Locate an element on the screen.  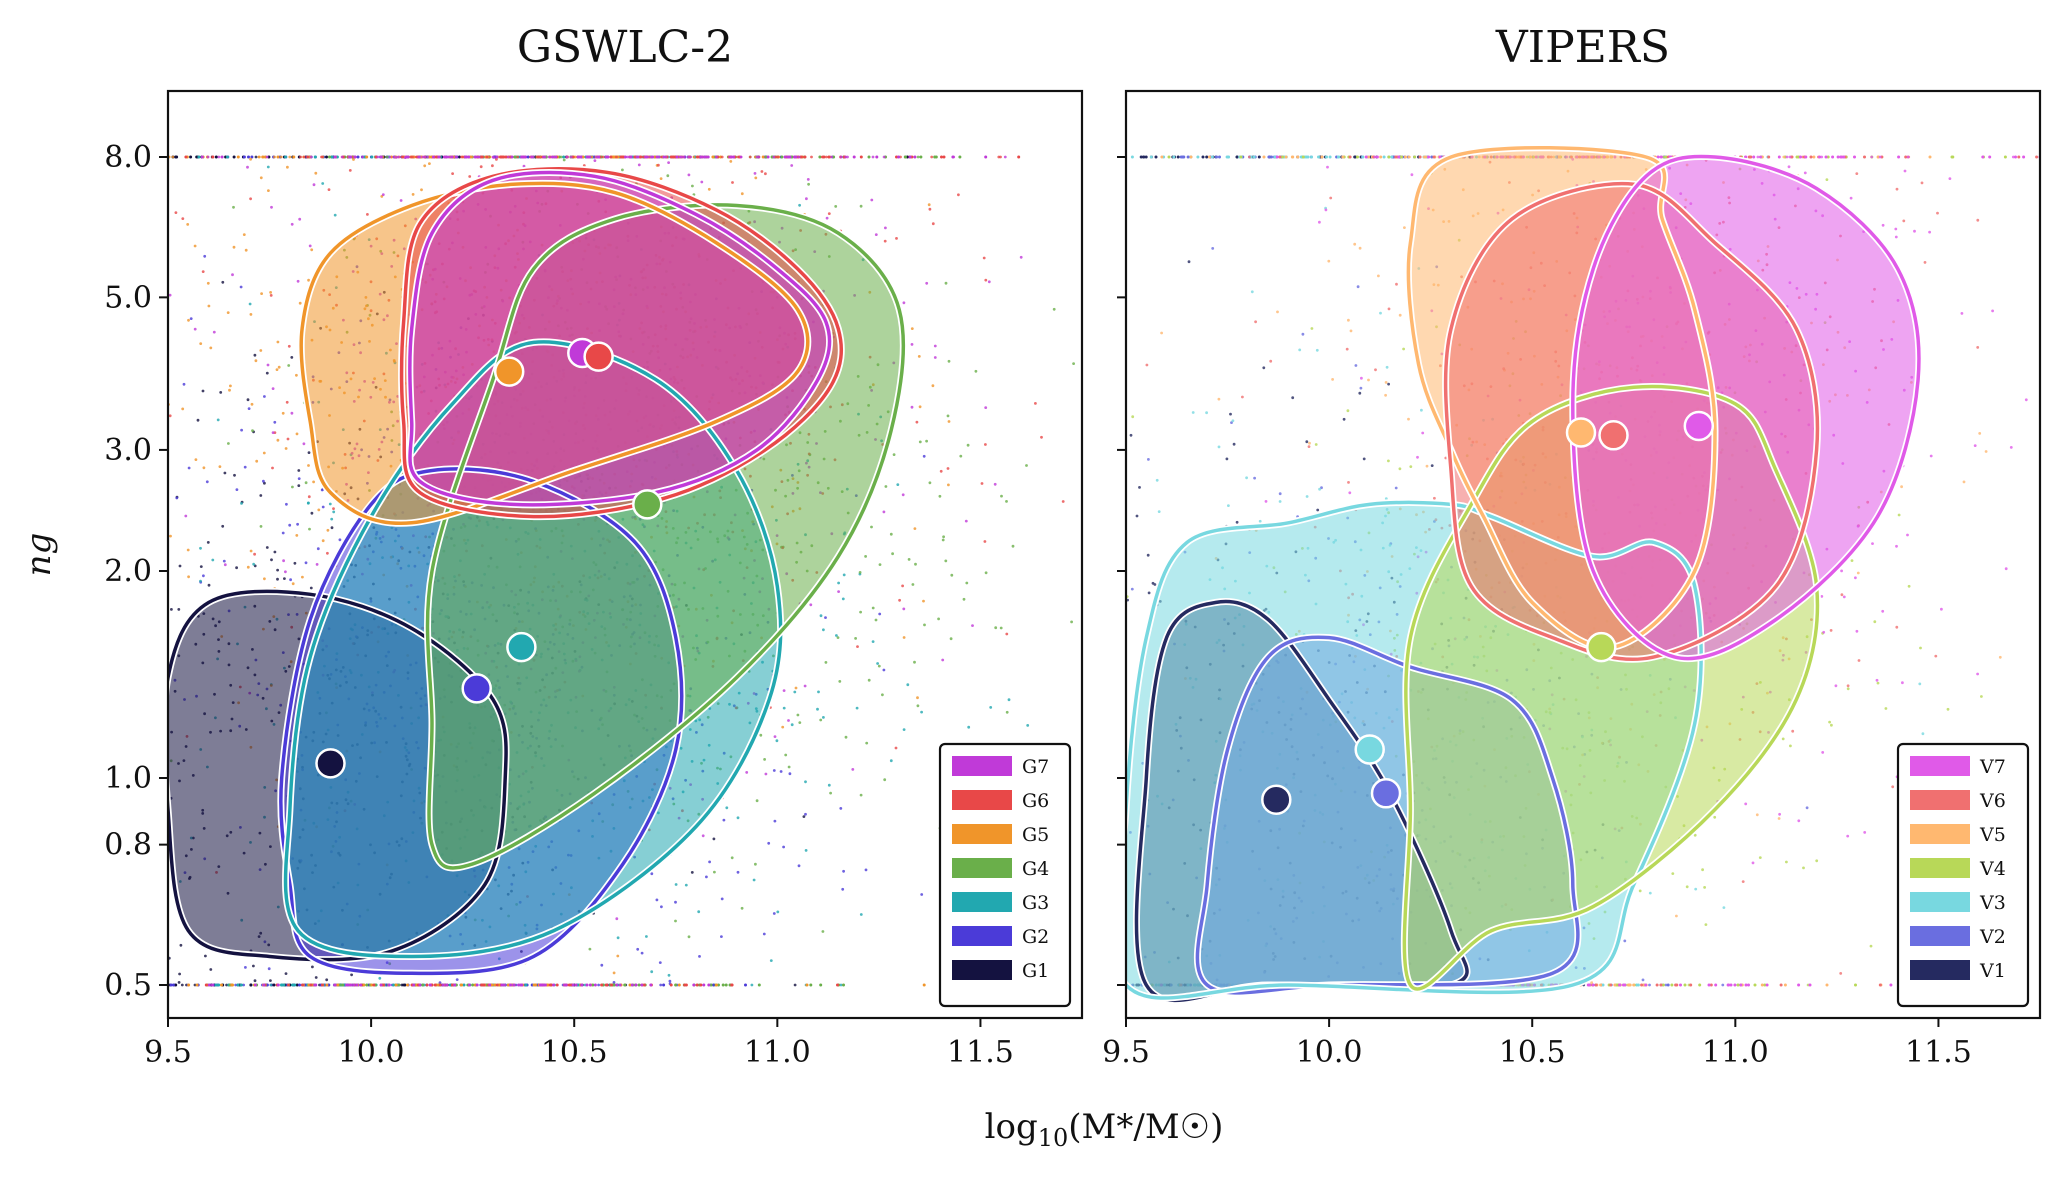
median-marker-G4 is located at coordinates (647, 504).